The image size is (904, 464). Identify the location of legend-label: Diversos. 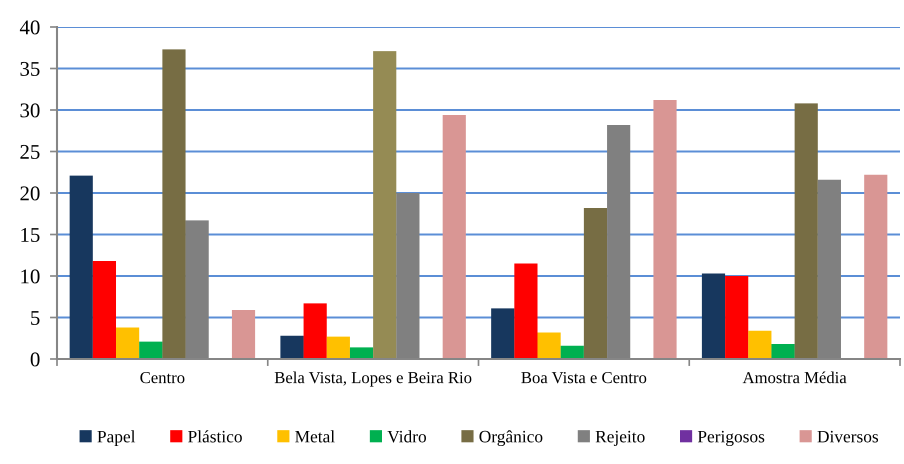
(847, 436).